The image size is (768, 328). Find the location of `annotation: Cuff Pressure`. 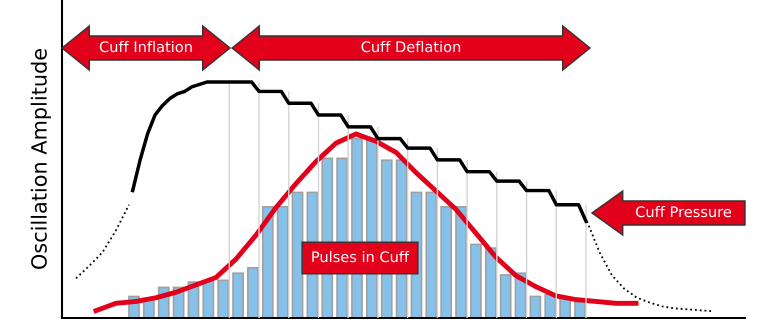

annotation: Cuff Pressure is located at coordinates (684, 212).